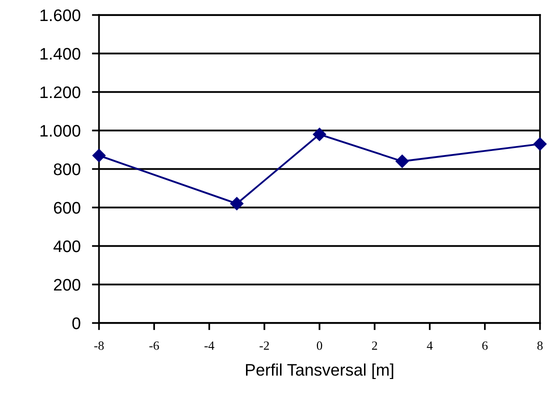  What do you see at coordinates (209, 346) in the screenshot?
I see `x-tick-label: -4` at bounding box center [209, 346].